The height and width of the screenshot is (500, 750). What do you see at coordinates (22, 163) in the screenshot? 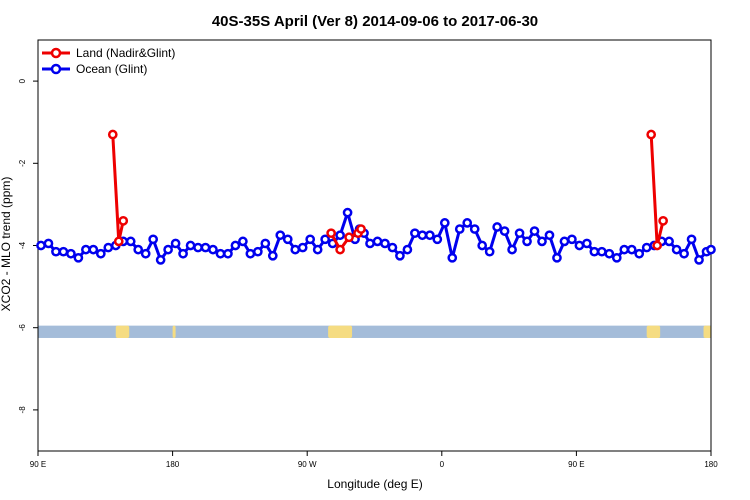
I see `y-tick-label-1: -2` at bounding box center [22, 163].